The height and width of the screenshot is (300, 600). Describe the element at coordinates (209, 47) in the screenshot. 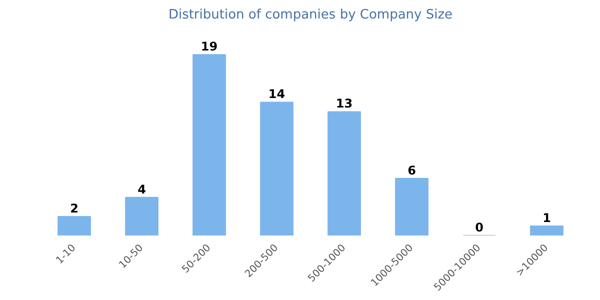

I see `data-label: 19` at that location.